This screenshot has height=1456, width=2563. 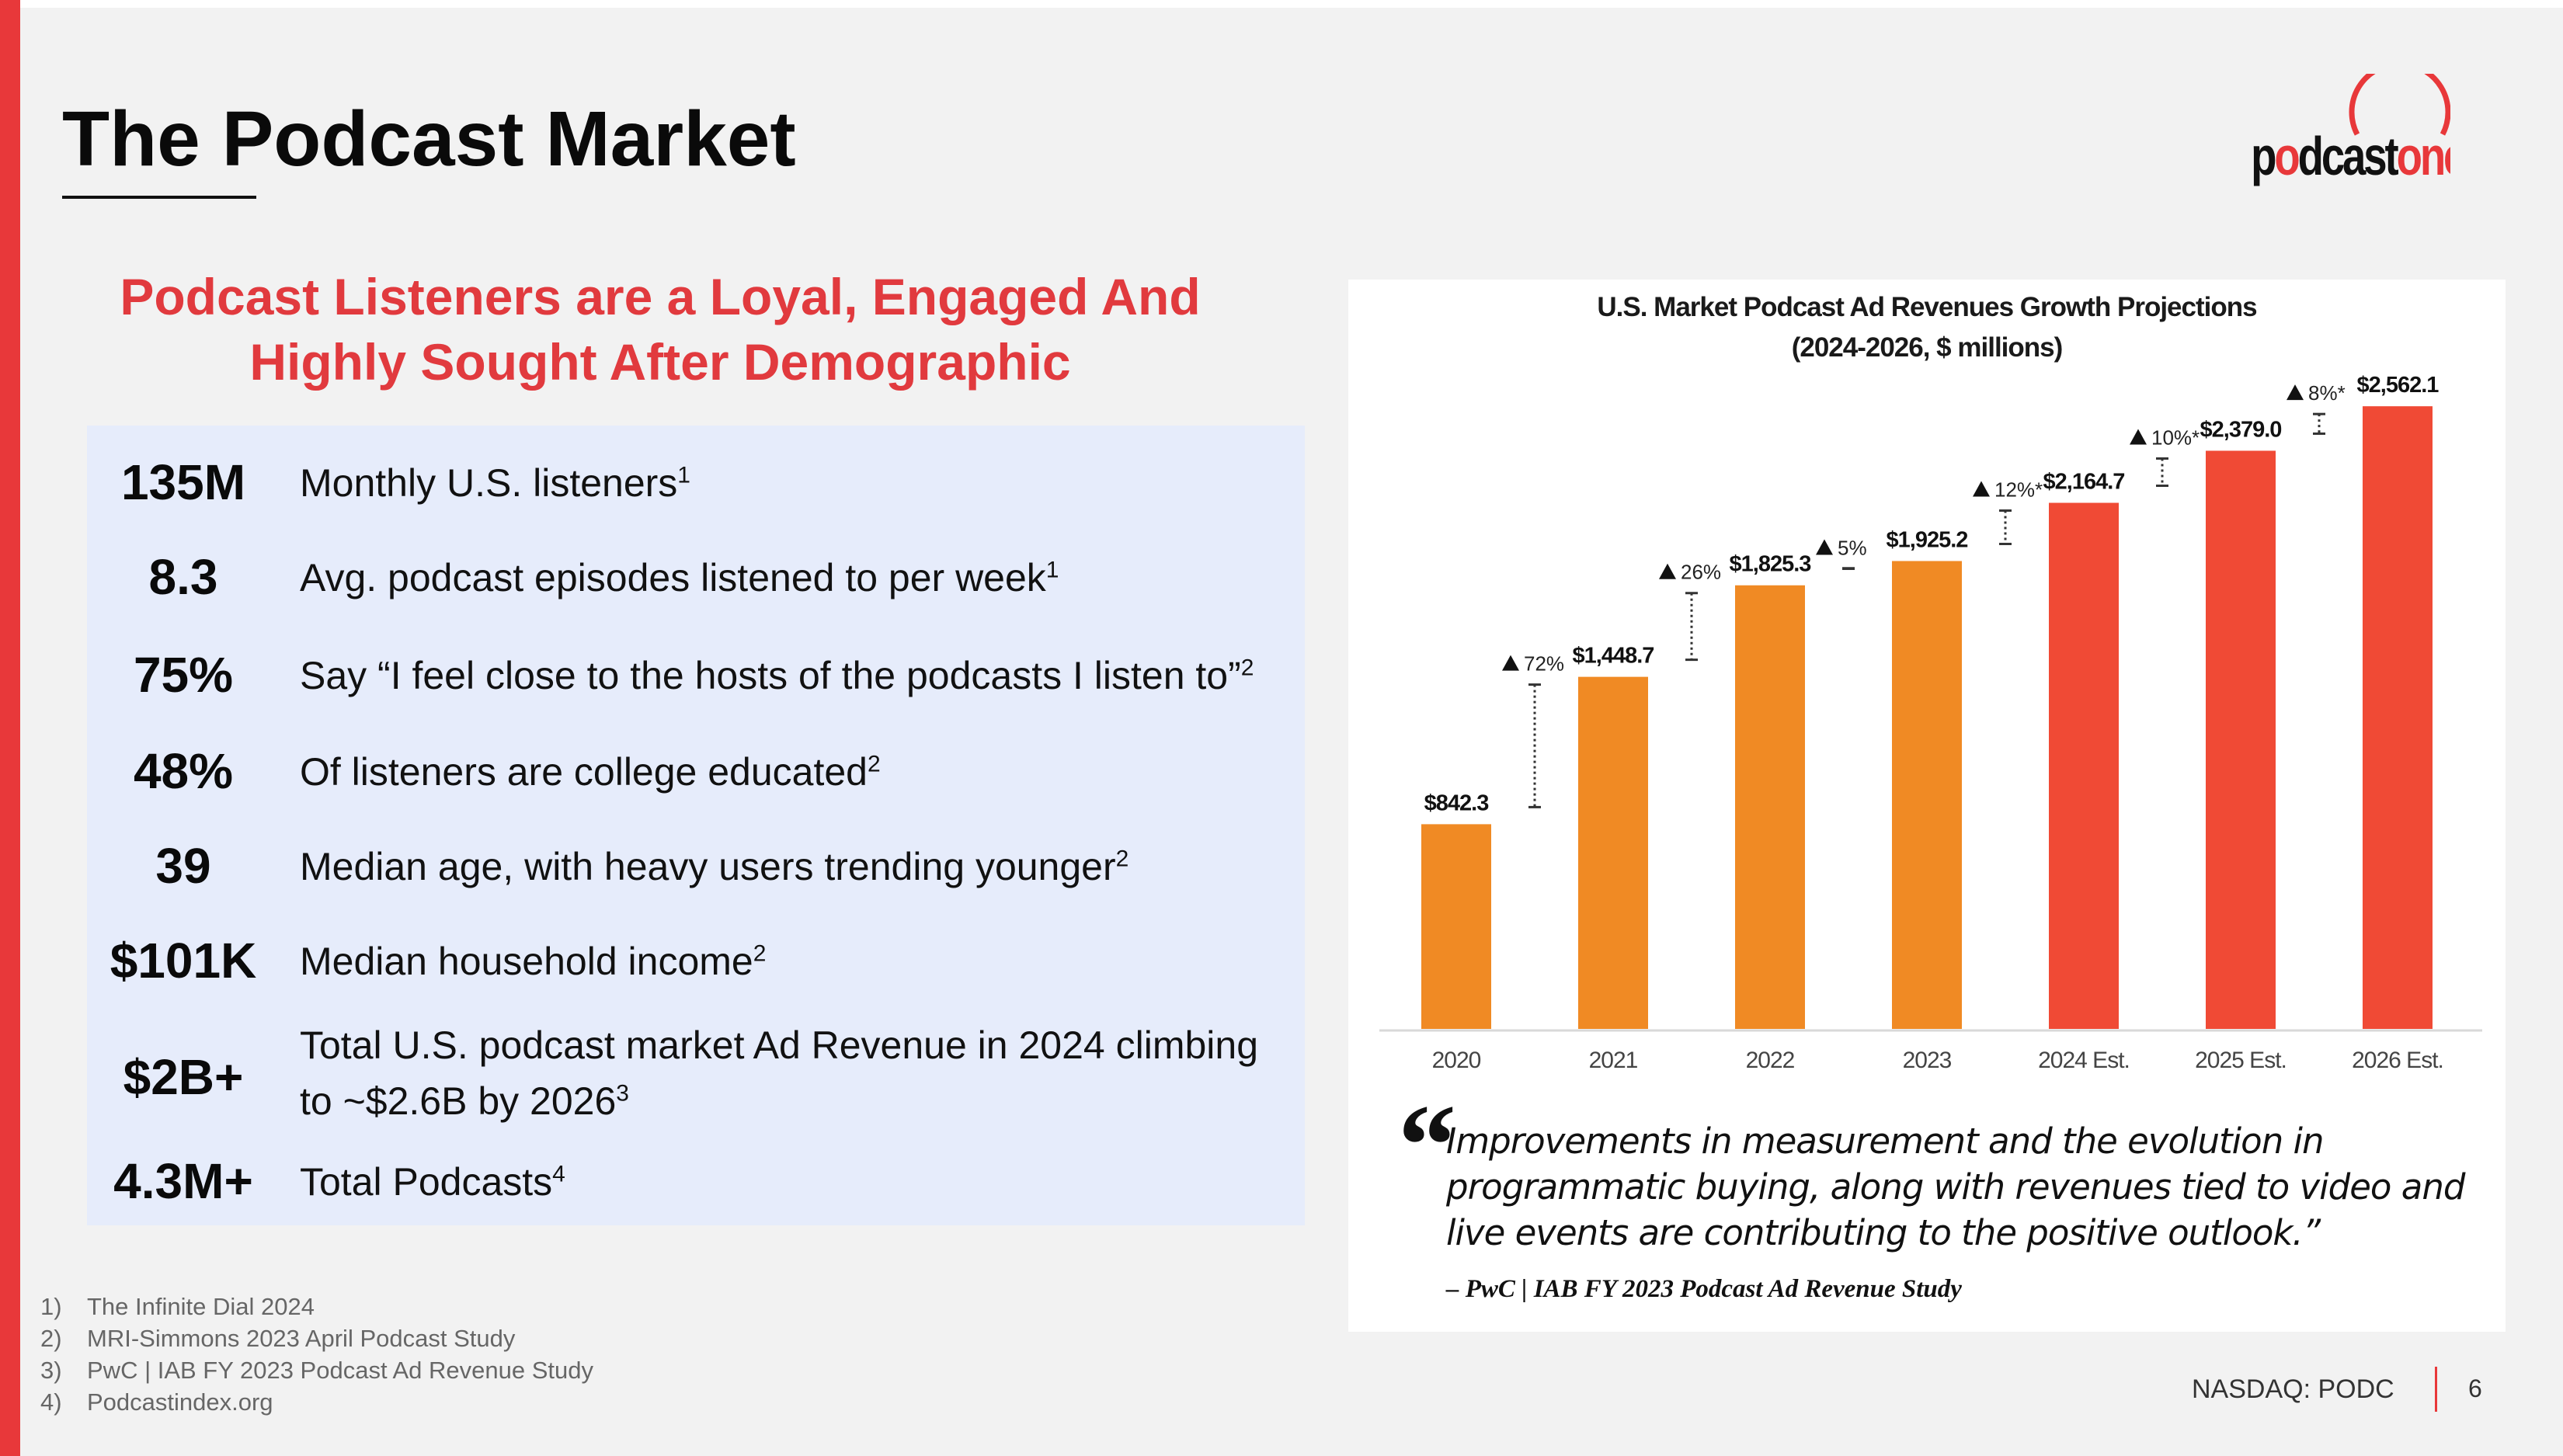 I want to click on growth-label: 10%*, so click(x=2175, y=438).